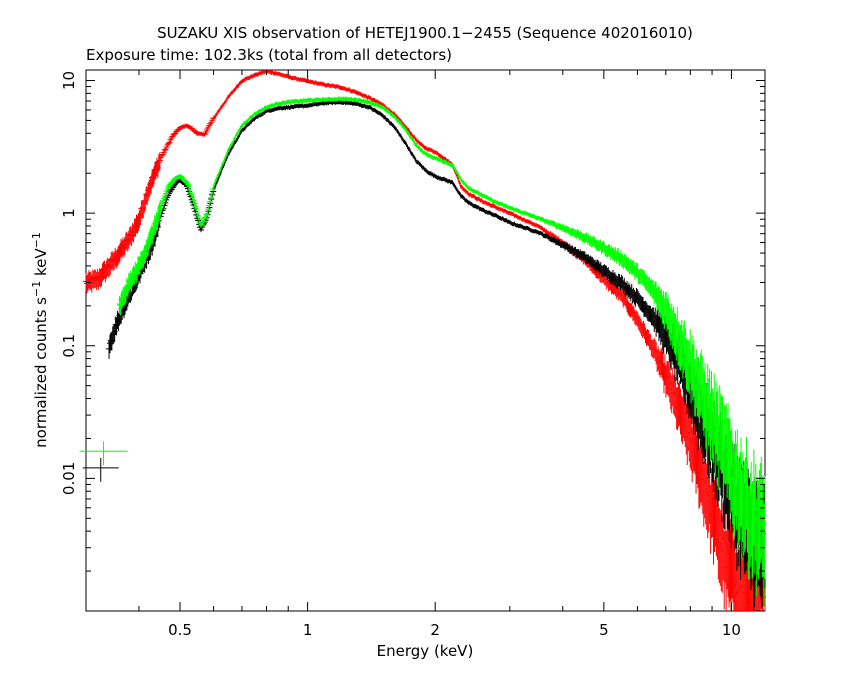 Image resolution: width=850 pixels, height=680 pixels. Describe the element at coordinates (36, 240) in the screenshot. I see `y-axis-label-sup2: −1` at that location.